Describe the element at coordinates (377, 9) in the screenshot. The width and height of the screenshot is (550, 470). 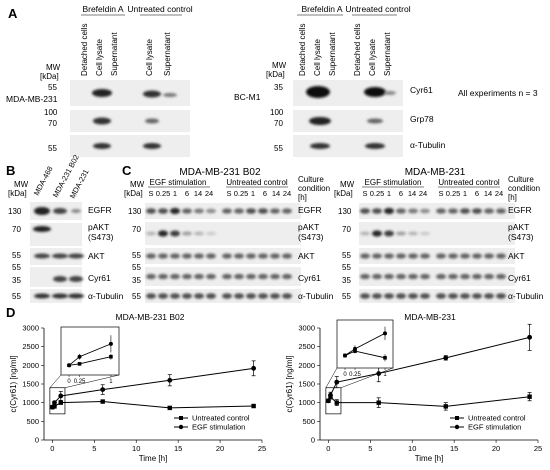
I see `a-right-group2: Untreated control` at that location.